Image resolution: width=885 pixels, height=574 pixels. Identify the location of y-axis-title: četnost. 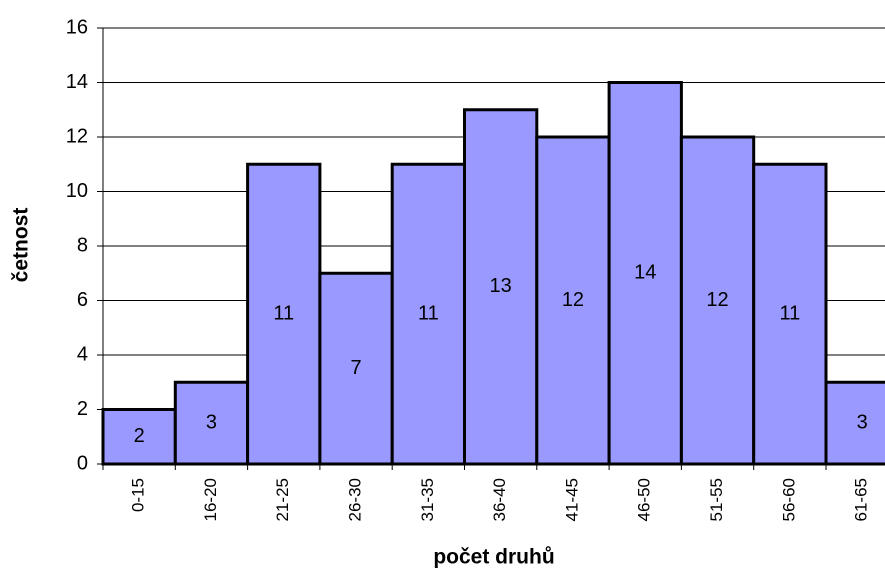
(21, 245).